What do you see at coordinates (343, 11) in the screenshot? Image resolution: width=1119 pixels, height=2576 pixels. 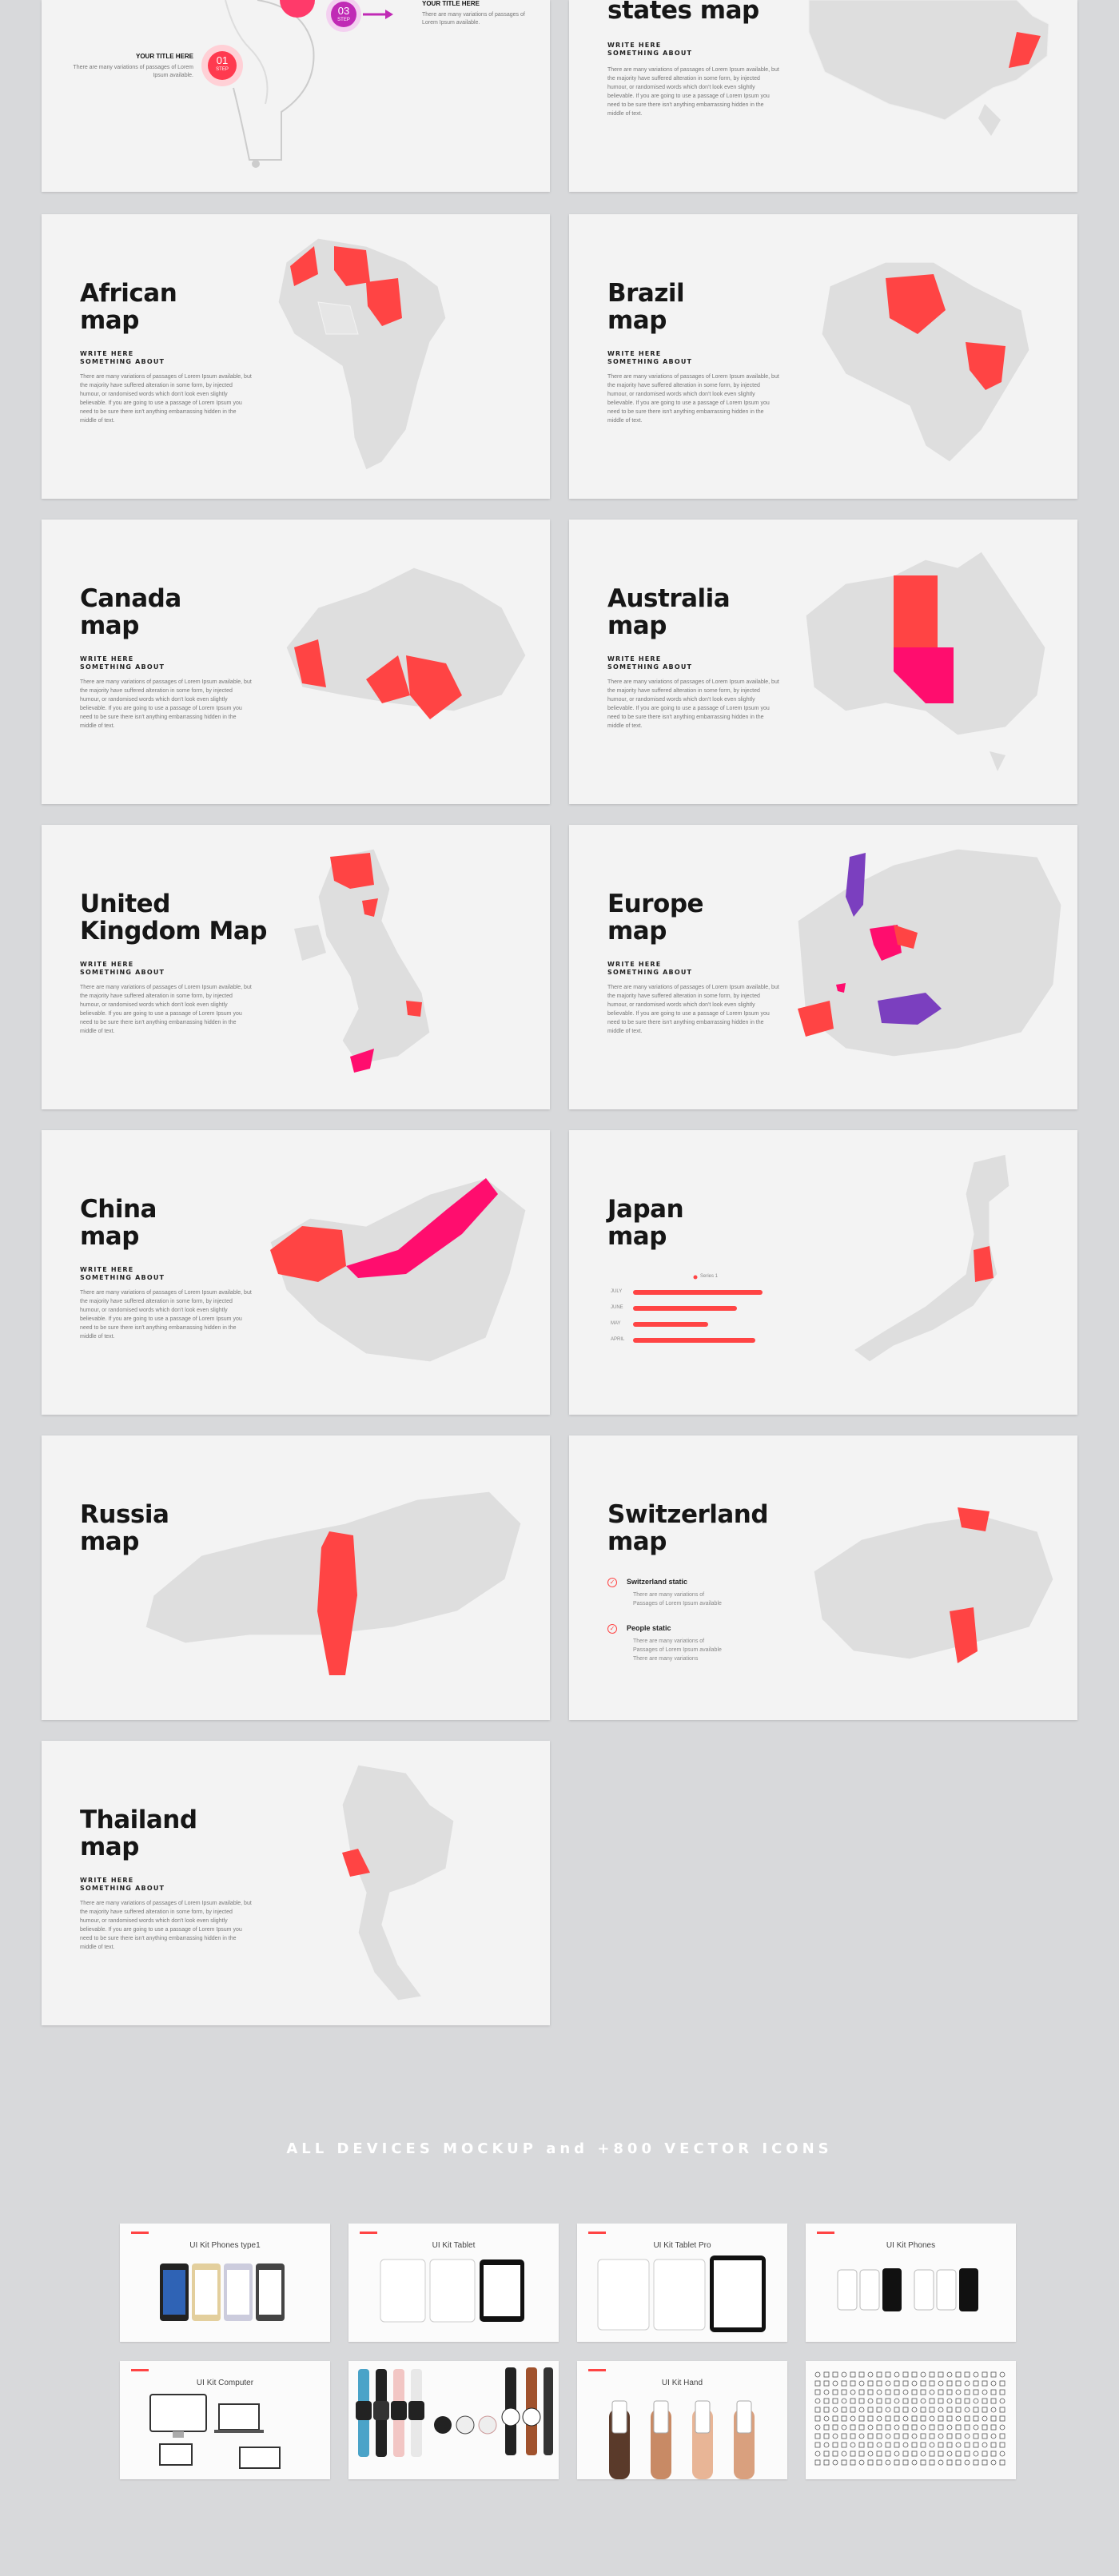 I see `step3-num: 03` at bounding box center [343, 11].